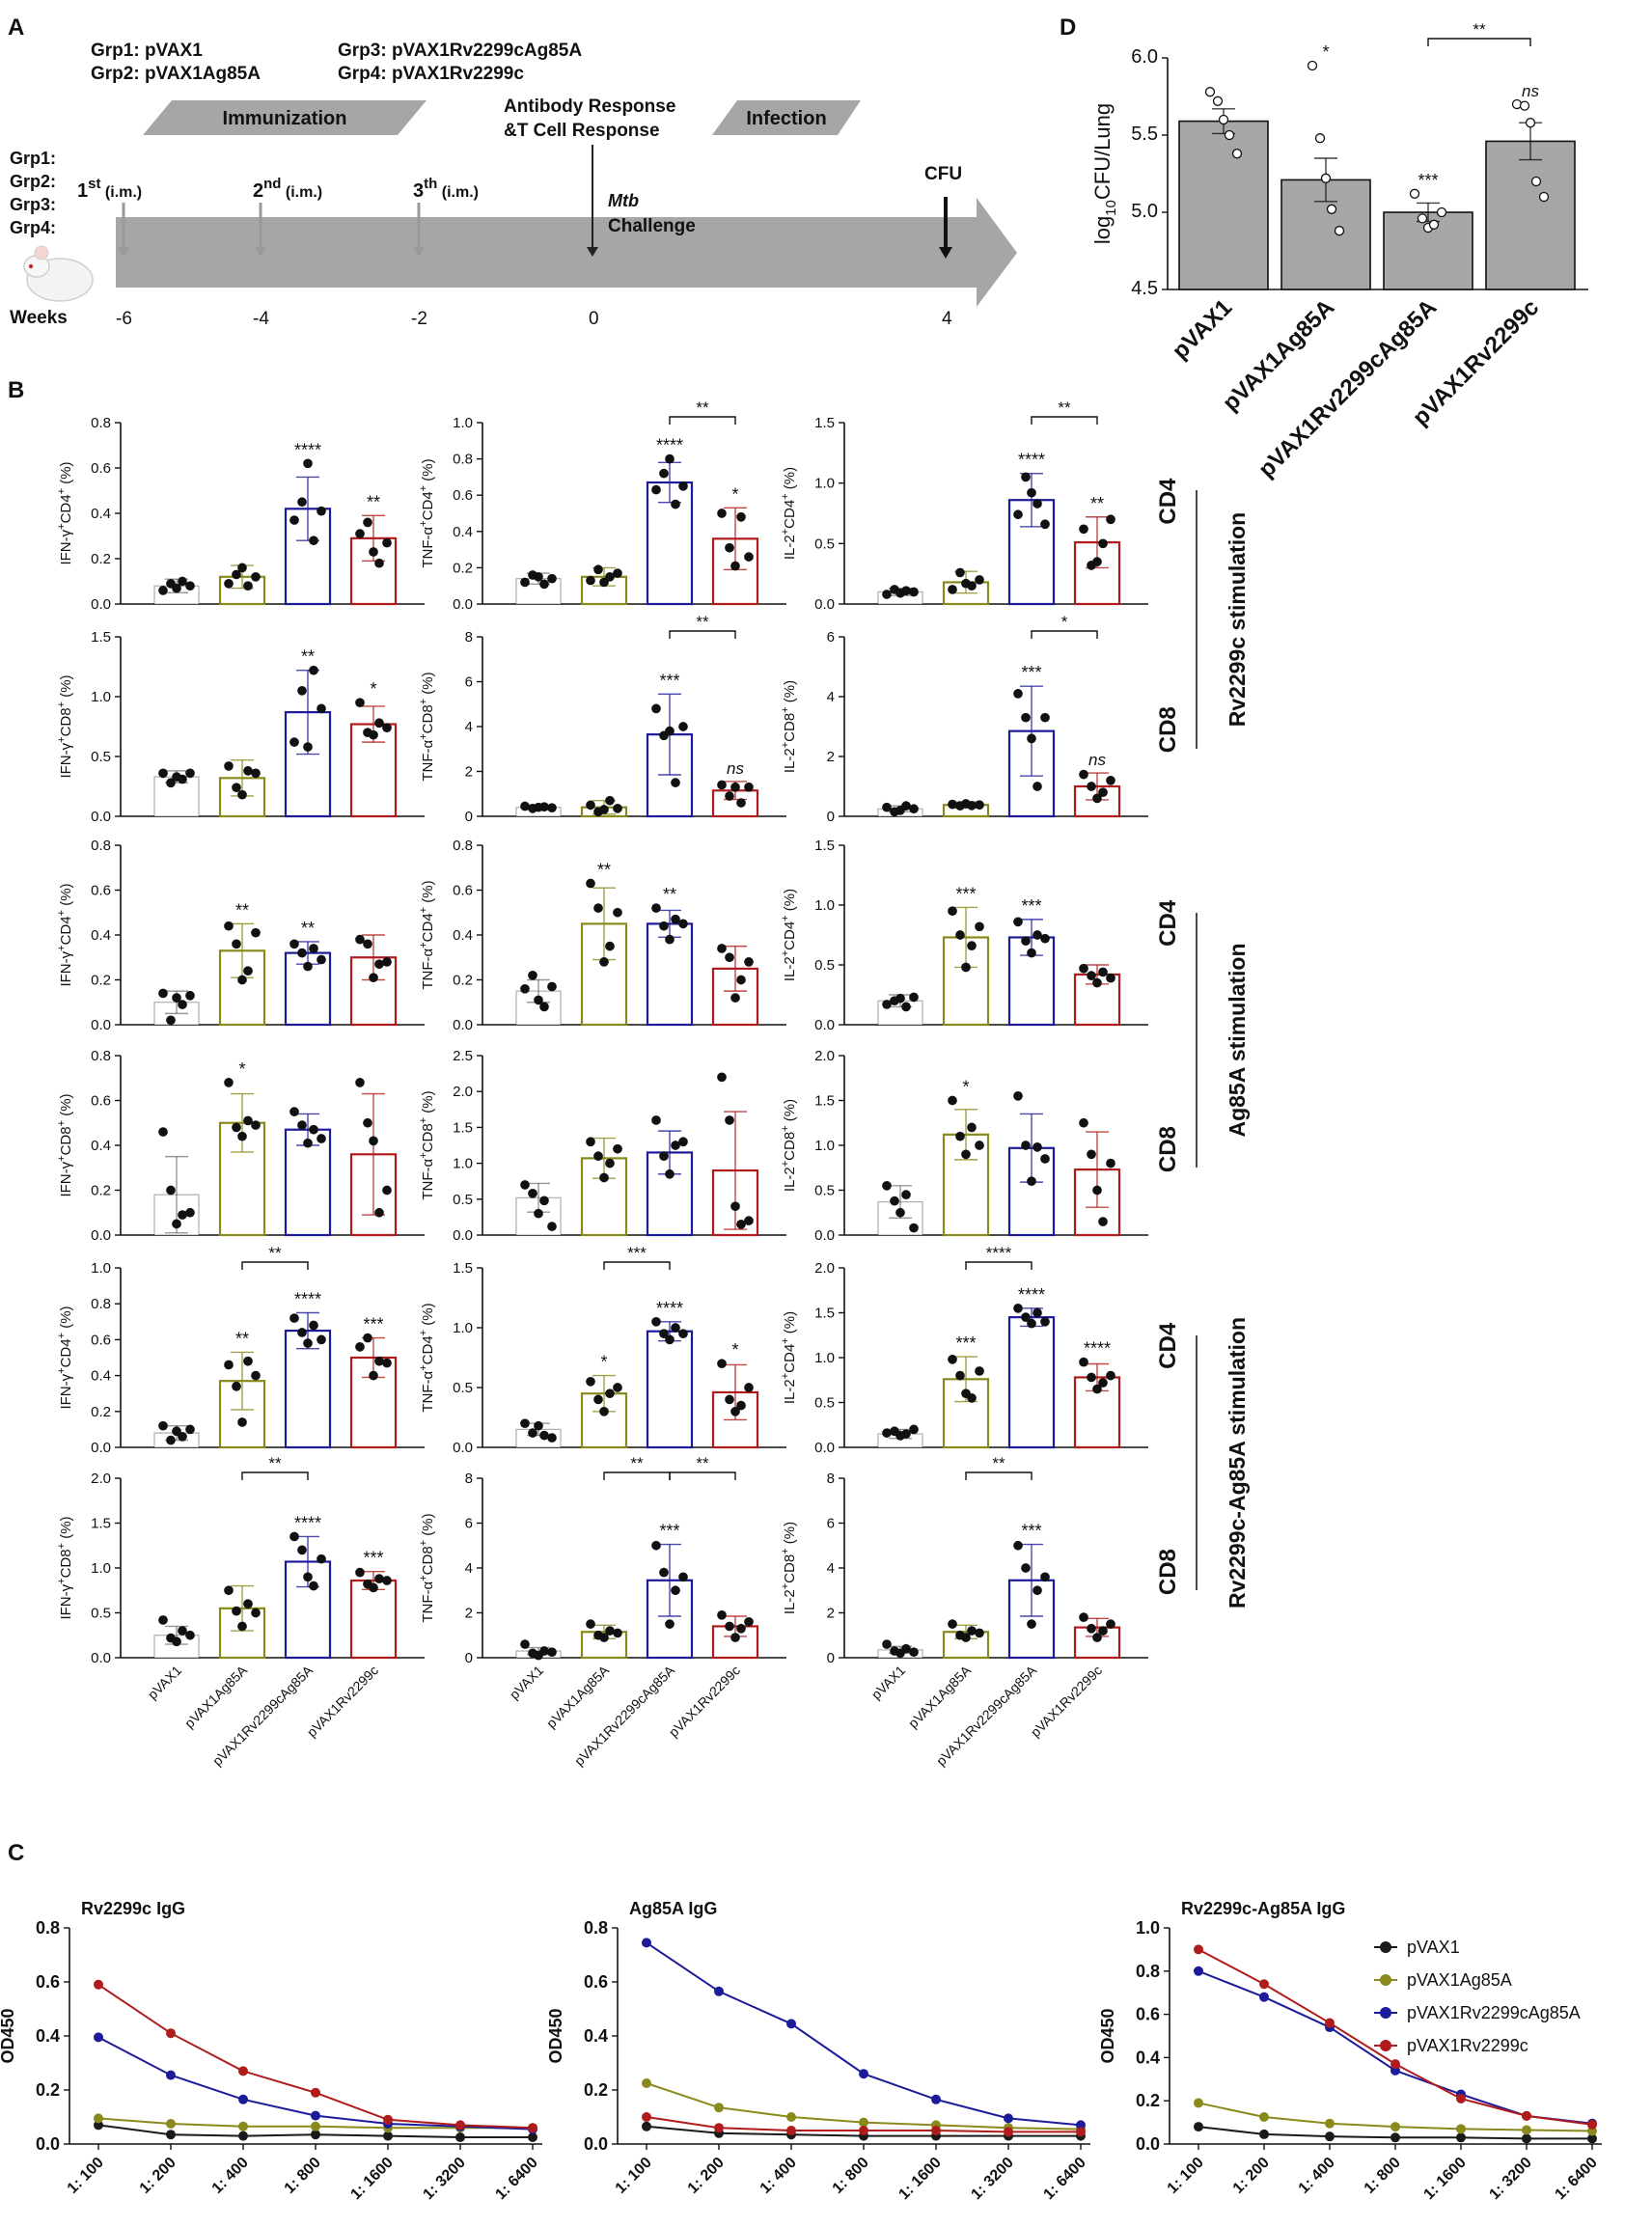  I want to click on significance-pVAX1Rv2299cAg85A: ****, so click(1031, 460).